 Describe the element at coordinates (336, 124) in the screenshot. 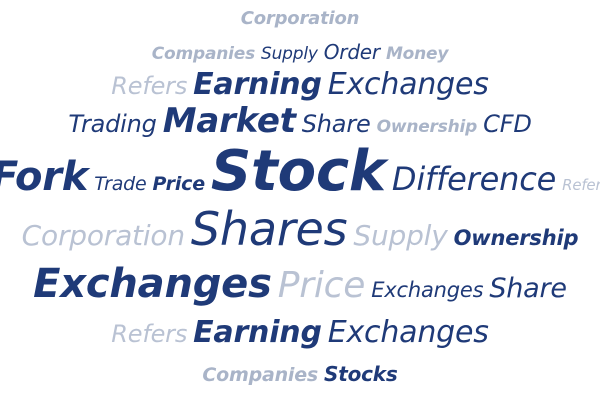

I see `word-share: Share` at that location.